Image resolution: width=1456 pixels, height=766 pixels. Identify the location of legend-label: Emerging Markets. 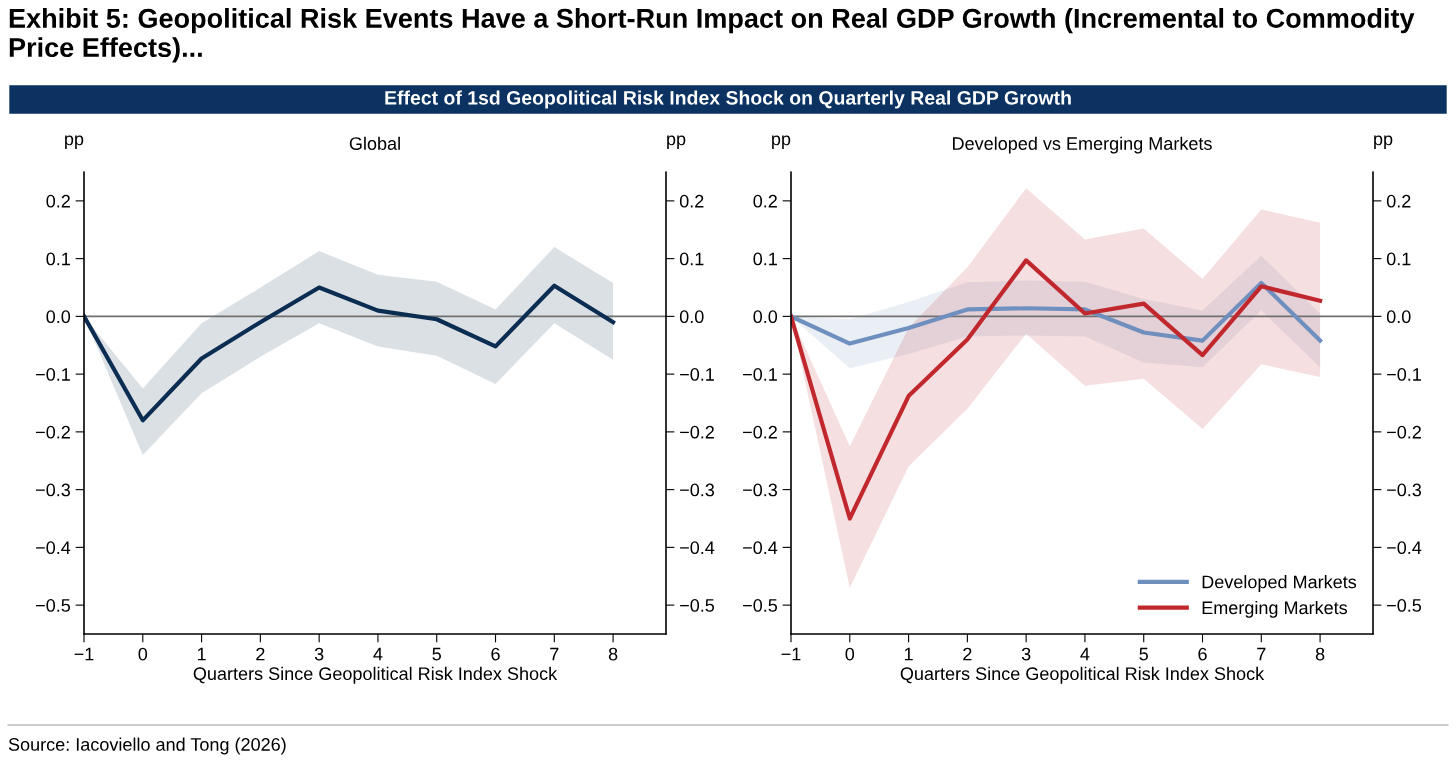
(1275, 609).